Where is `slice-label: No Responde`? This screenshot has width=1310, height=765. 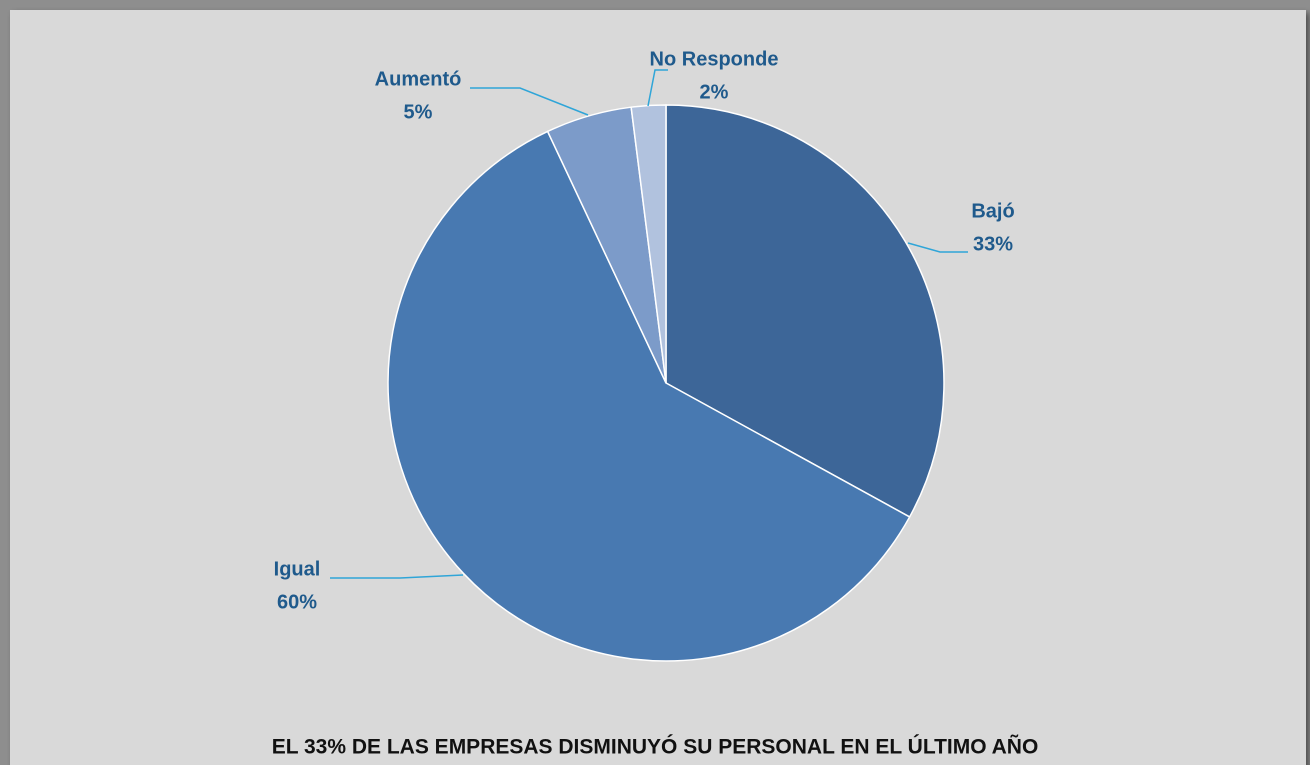
slice-label: No Responde is located at coordinates (714, 59).